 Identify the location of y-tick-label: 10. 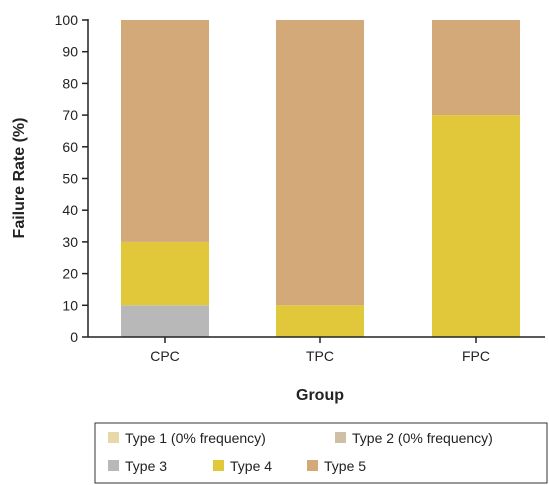
(70, 305).